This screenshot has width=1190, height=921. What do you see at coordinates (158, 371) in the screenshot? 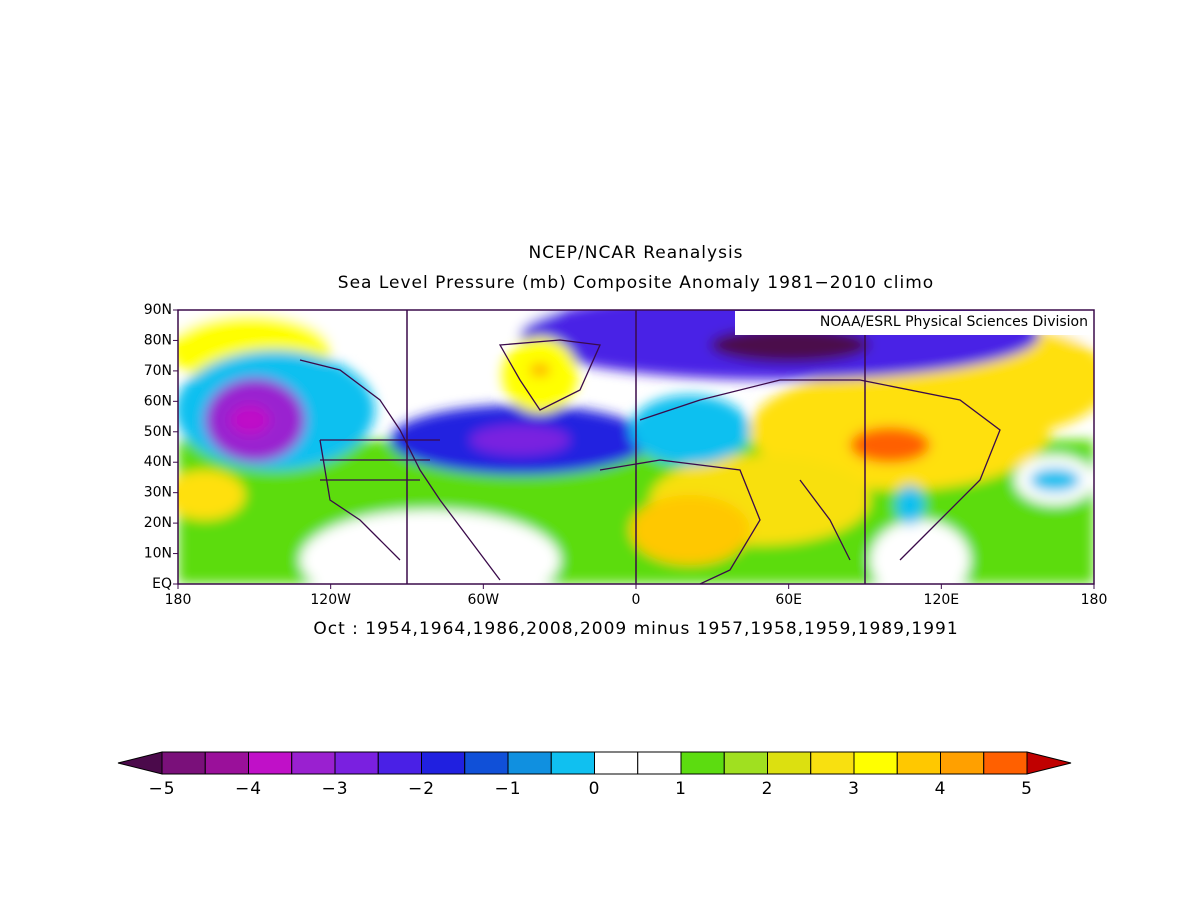
I see `lat-tick-label: 70N` at bounding box center [158, 371].